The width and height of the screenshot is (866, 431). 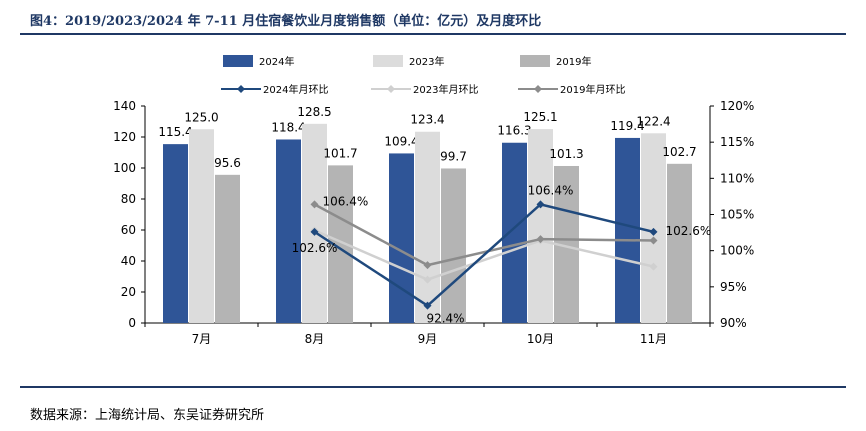 What do you see at coordinates (573, 61) in the screenshot?
I see `legend-label: 2019年` at bounding box center [573, 61].